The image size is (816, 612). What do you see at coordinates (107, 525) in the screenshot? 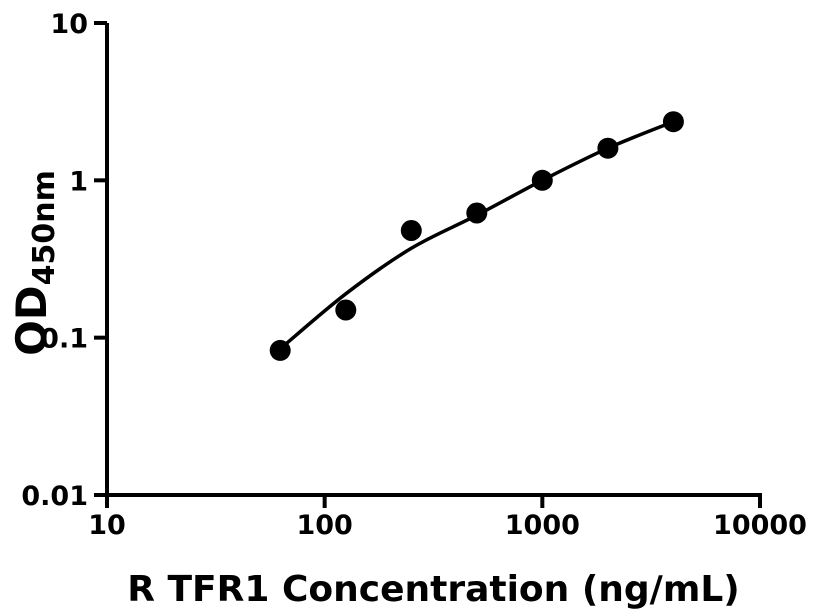
I see `x-tick-label: 10` at bounding box center [107, 525].